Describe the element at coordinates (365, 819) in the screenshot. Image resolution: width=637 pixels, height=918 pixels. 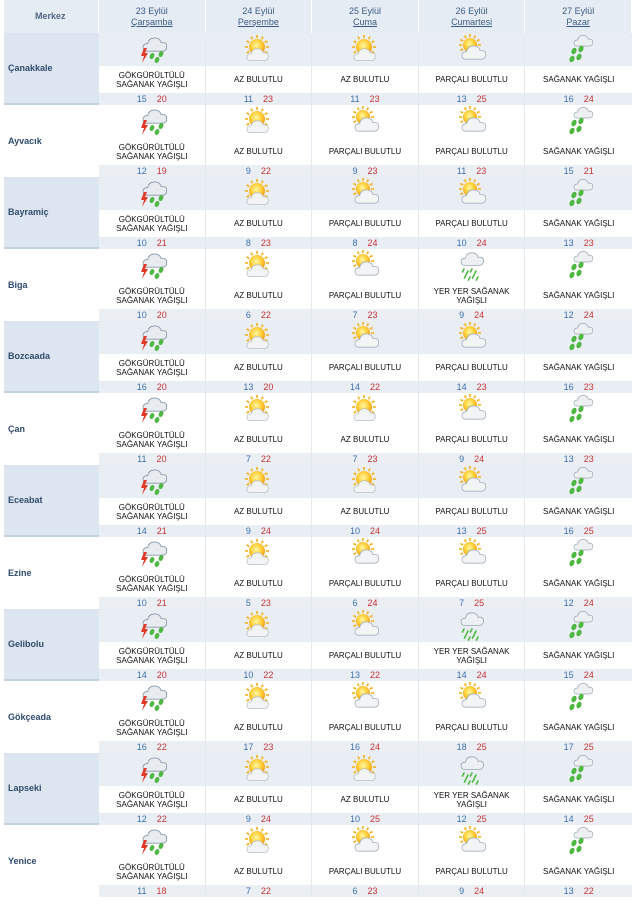
I see `temperature-range: 10 25` at that location.